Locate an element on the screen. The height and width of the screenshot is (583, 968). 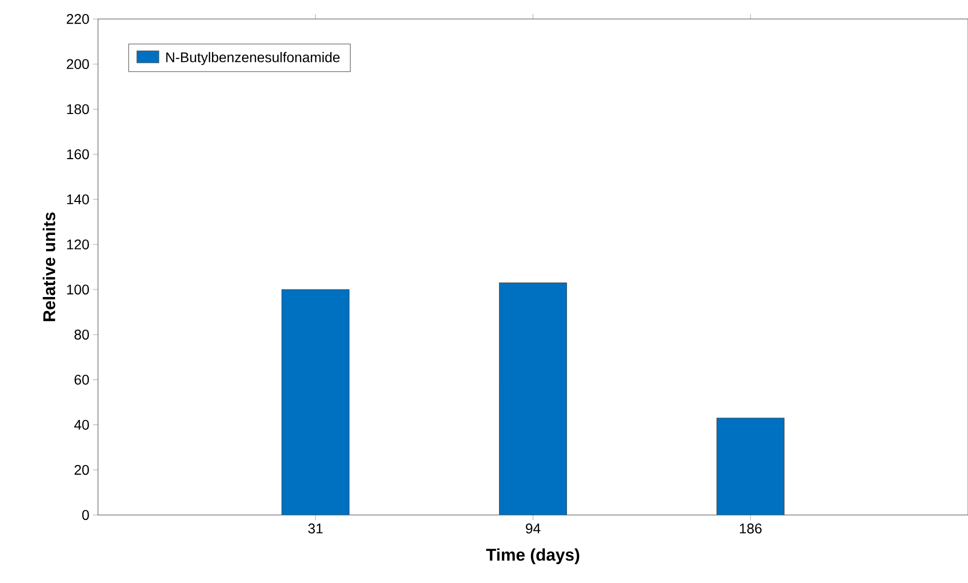
y-tick-label: 60 is located at coordinates (81, 379).